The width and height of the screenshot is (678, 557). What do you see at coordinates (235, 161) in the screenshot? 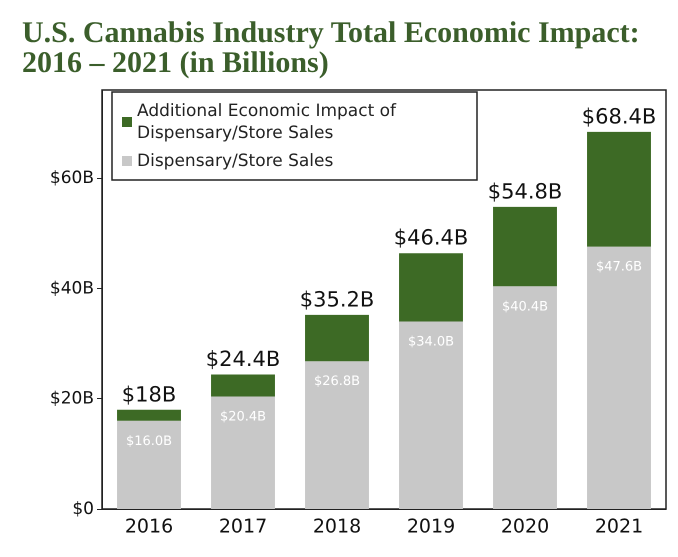
I see `legend-label: Dispensary/Store Sales` at bounding box center [235, 161].